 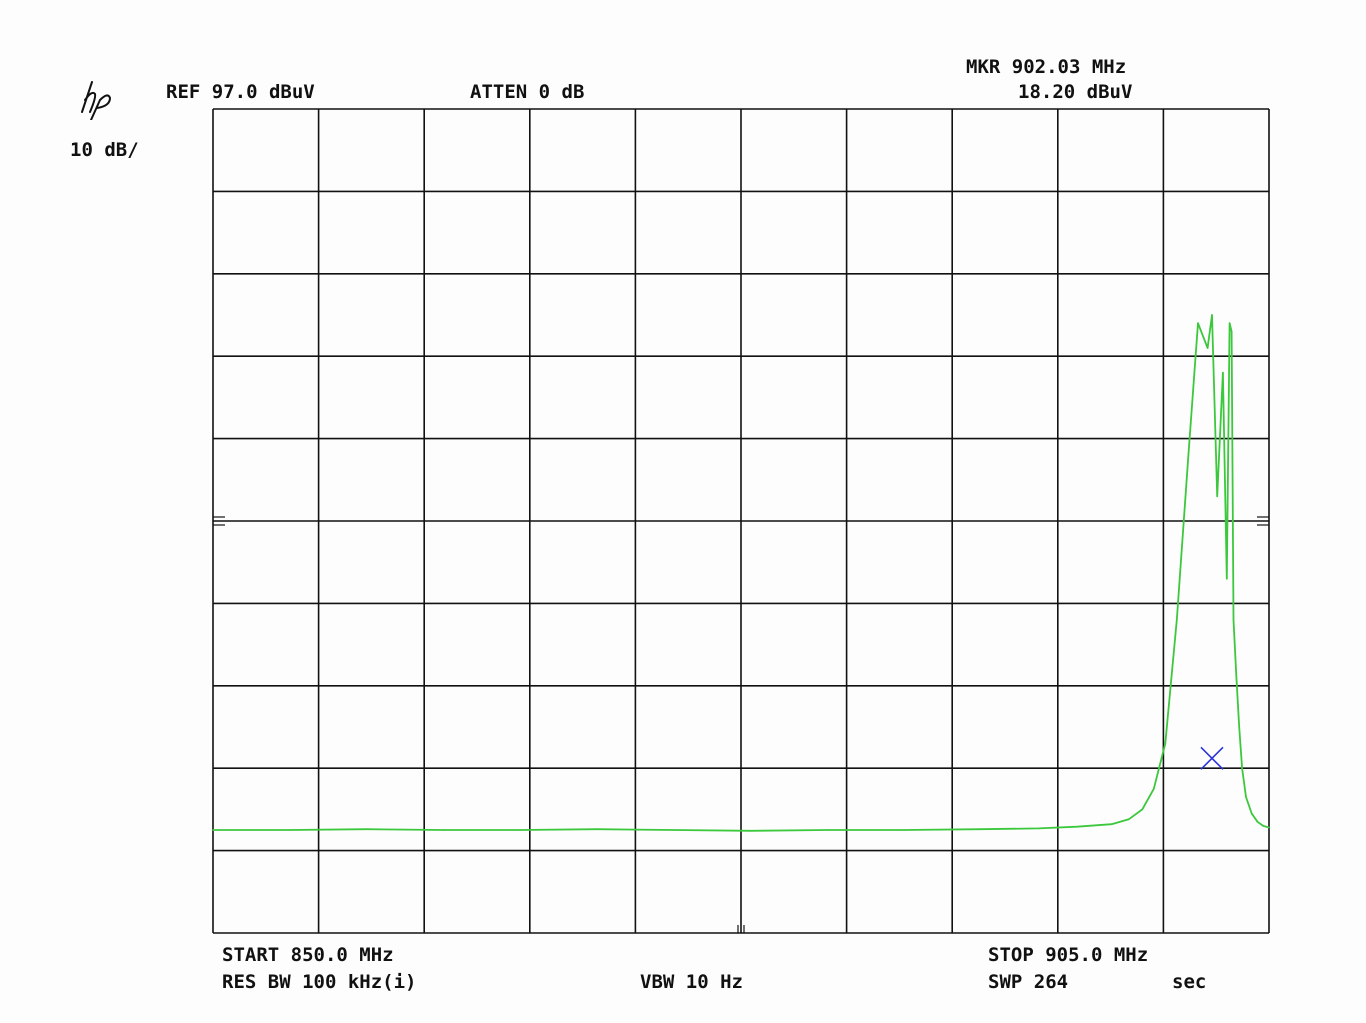 I want to click on sweep-time-label: SWP 264, so click(x=1028, y=982).